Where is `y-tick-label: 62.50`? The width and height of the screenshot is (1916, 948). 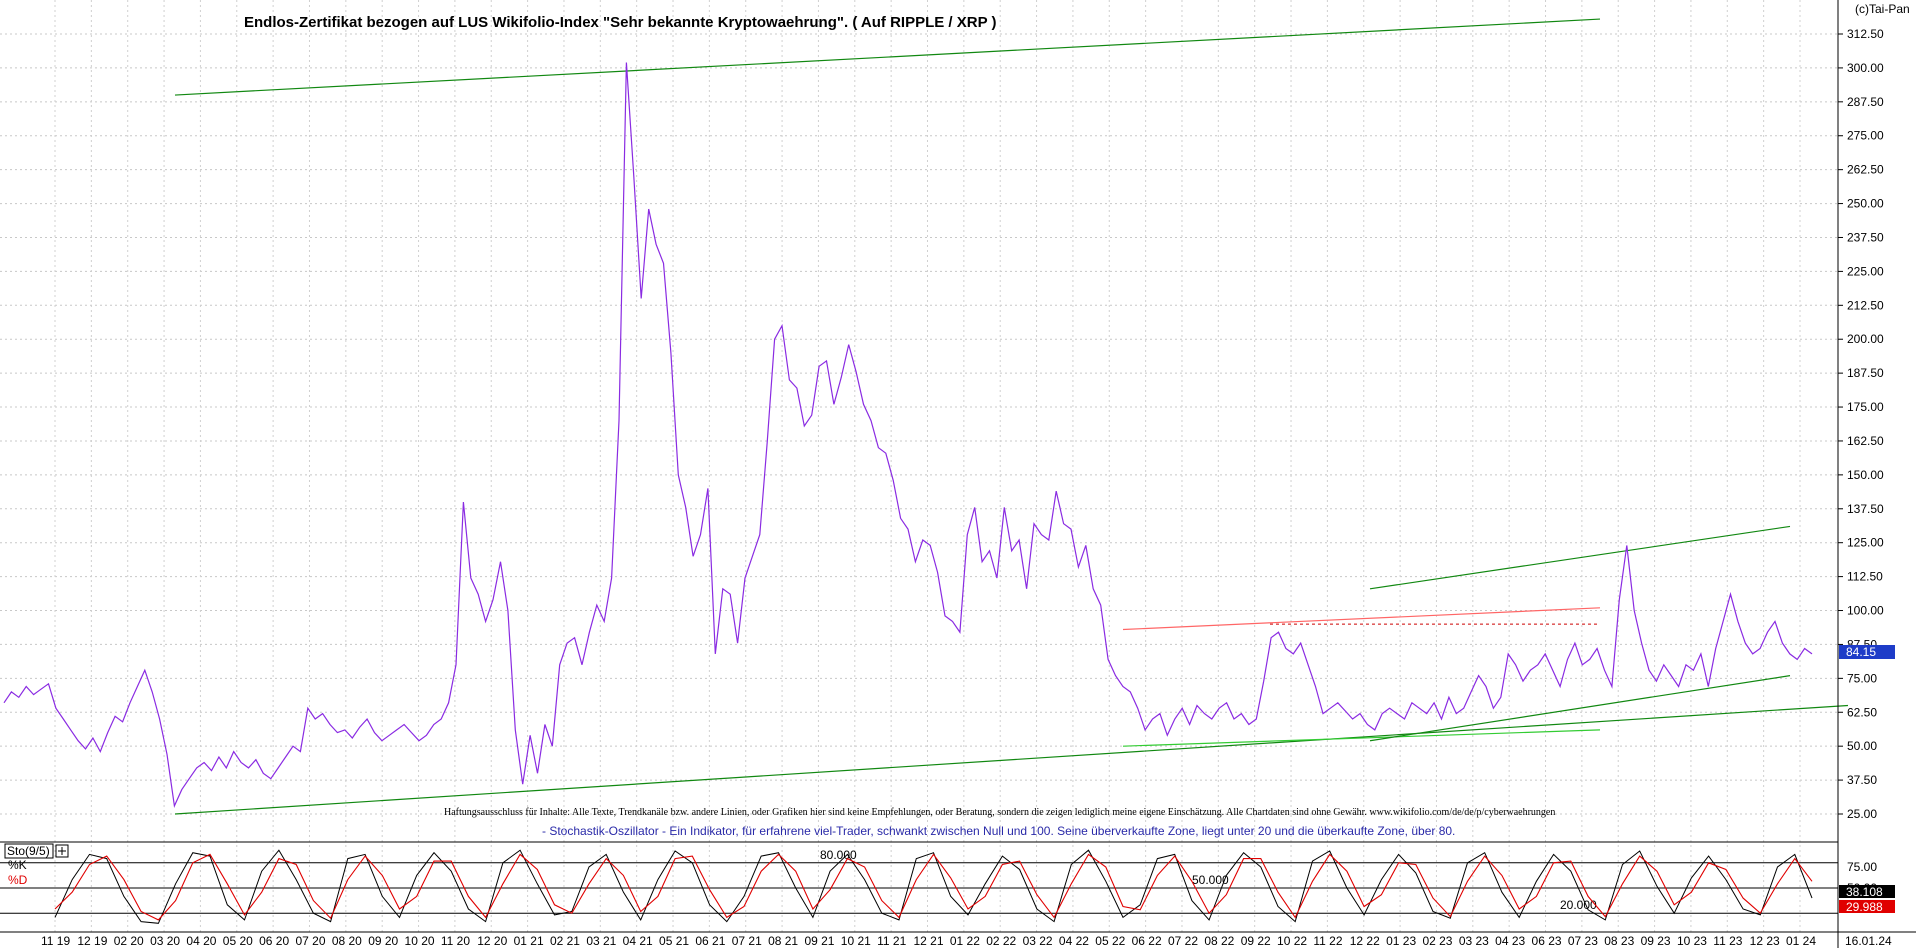
y-tick-label: 62.50 is located at coordinates (1862, 712).